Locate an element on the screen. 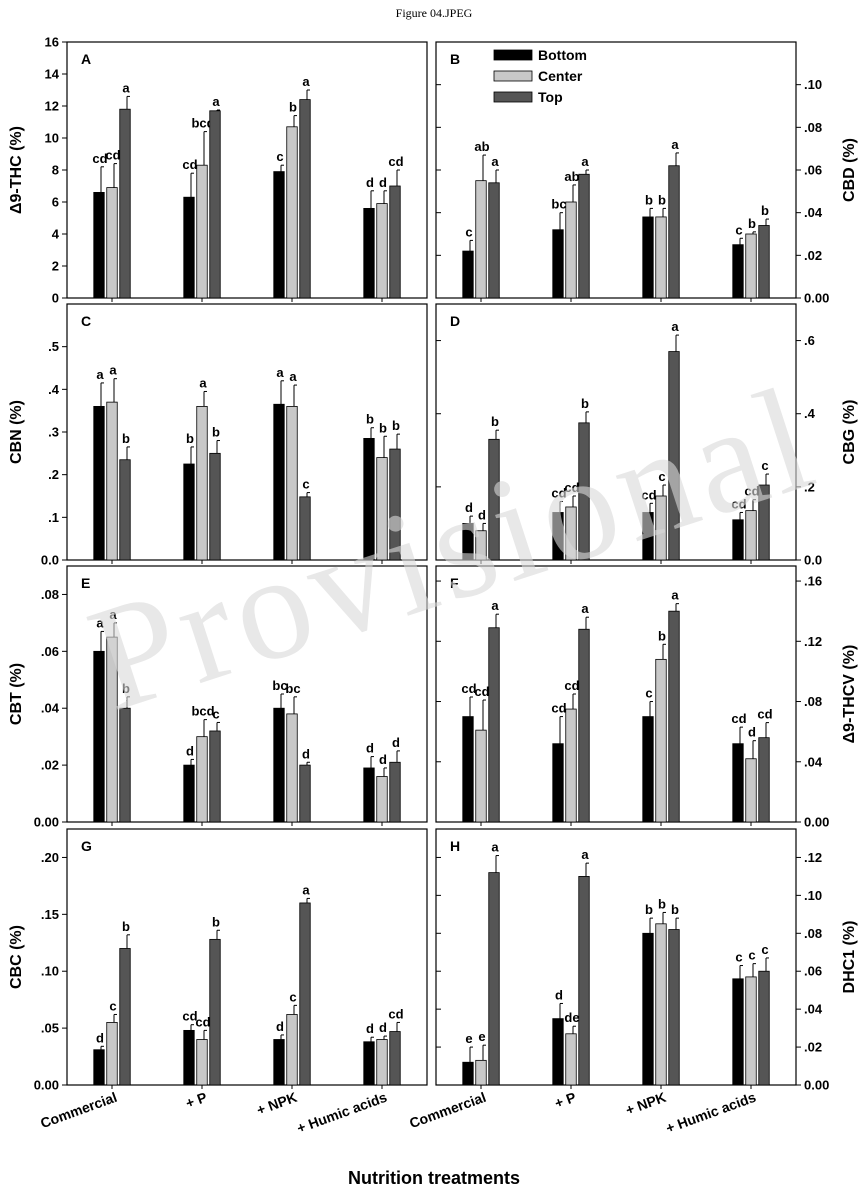 Image resolution: width=868 pixels, height=1202 pixels. panel-frame is located at coordinates (247, 957).